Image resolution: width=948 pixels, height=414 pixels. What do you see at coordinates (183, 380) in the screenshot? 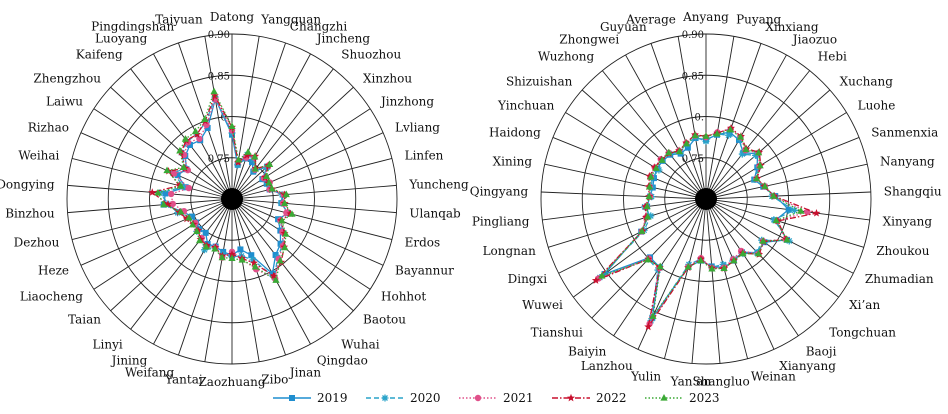
I see `category-label: Yantai` at bounding box center [183, 380].